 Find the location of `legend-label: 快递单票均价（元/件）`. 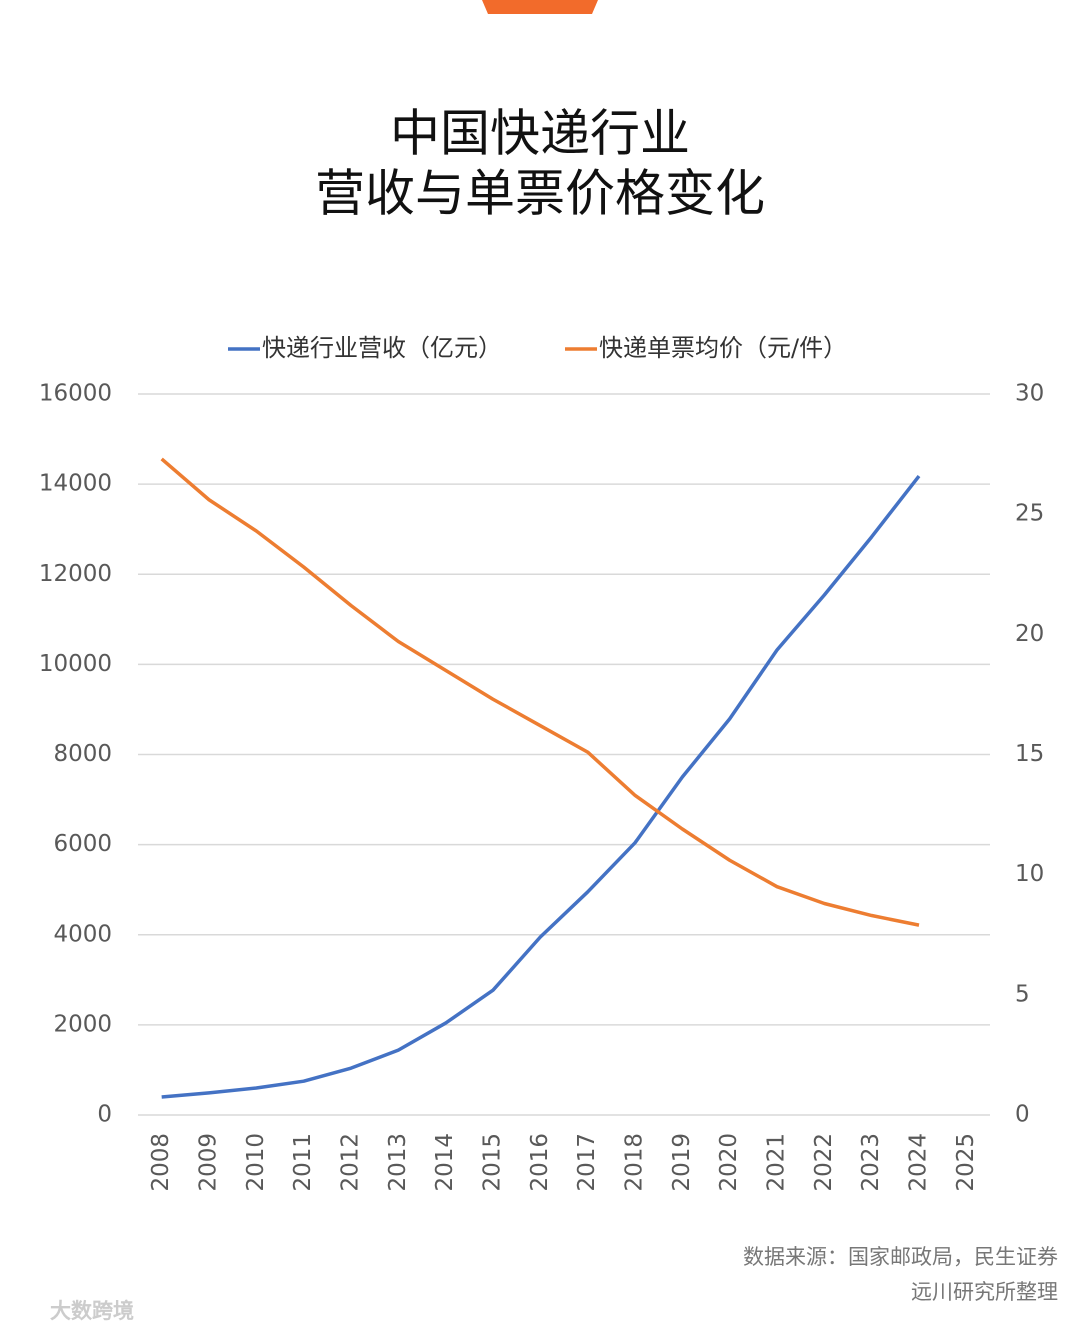

legend-label: 快递单票均价（元/件） is located at coordinates (723, 348).